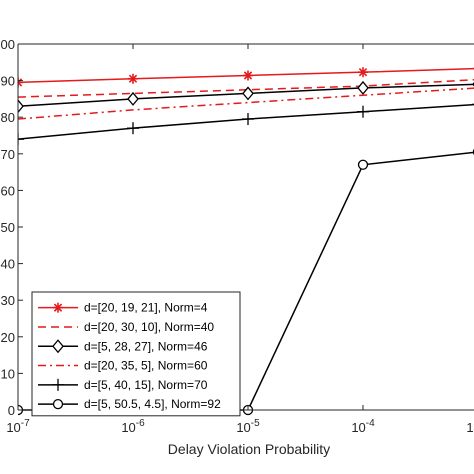 The height and width of the screenshot is (474, 474). What do you see at coordinates (8, 117) in the screenshot?
I see `y-tick-label: 80` at bounding box center [8, 117].